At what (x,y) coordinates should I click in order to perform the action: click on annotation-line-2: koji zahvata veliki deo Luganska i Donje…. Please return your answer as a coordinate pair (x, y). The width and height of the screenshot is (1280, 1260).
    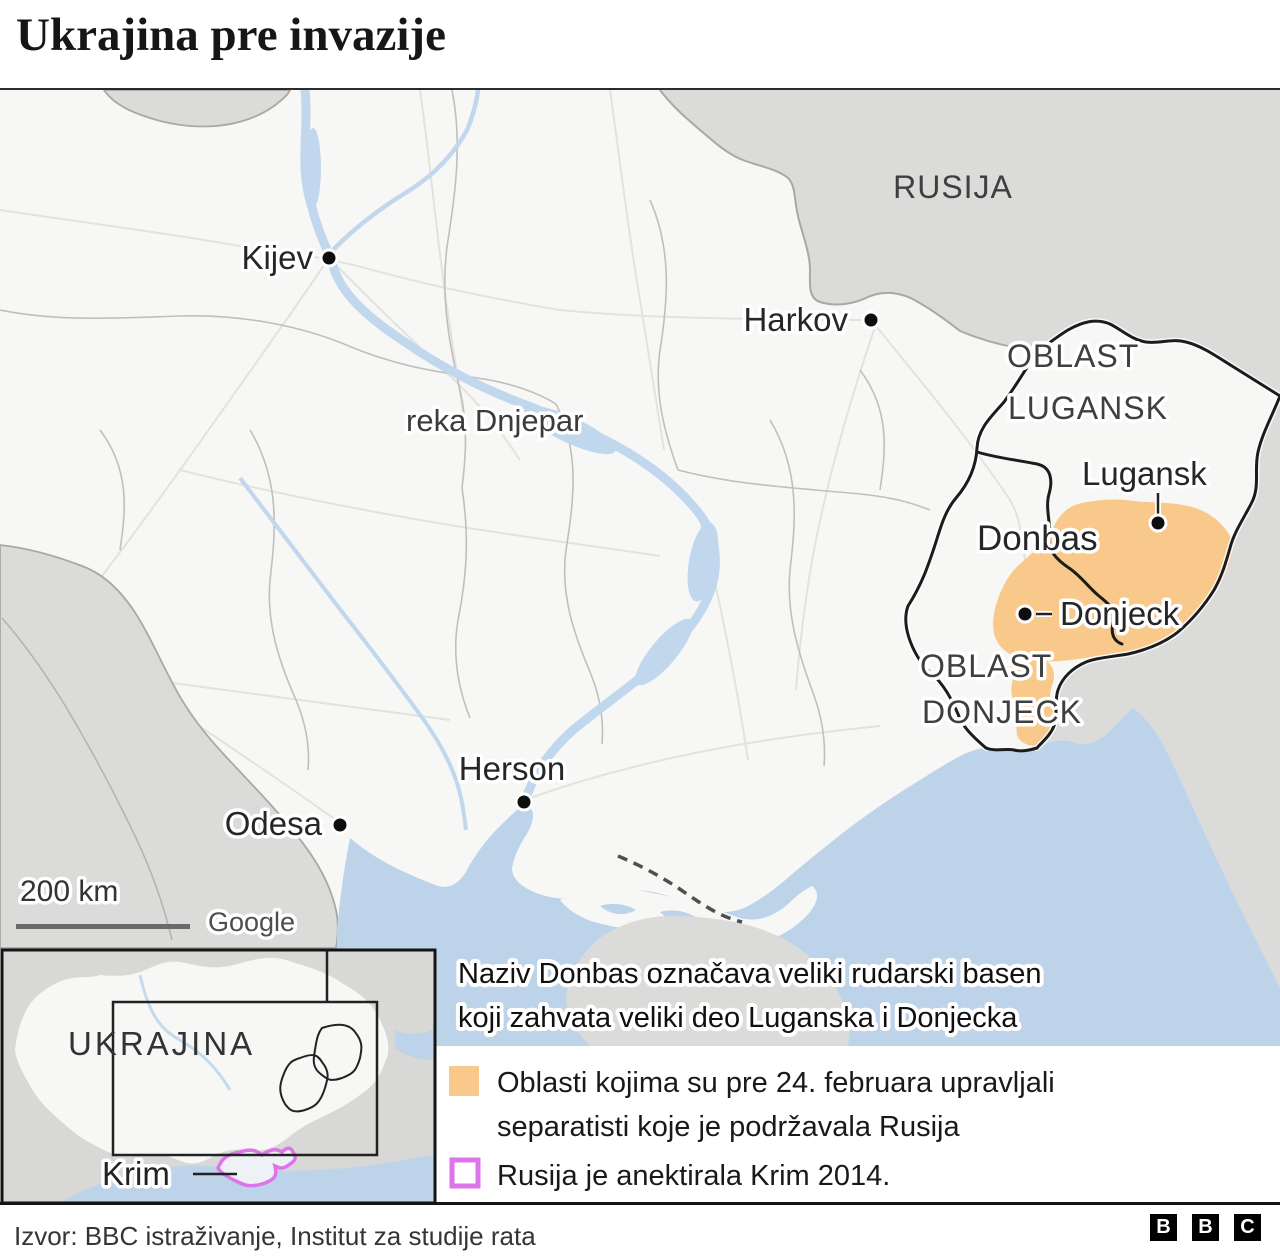
    Looking at the image, I should click on (738, 1018).